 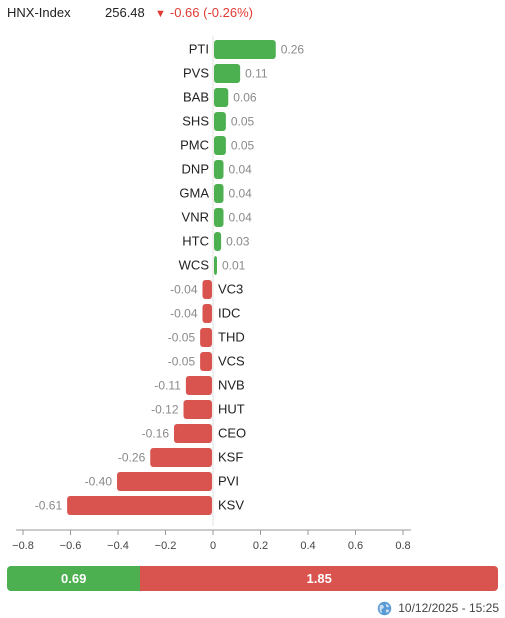 I want to click on category-label: GMA, so click(x=194, y=193).